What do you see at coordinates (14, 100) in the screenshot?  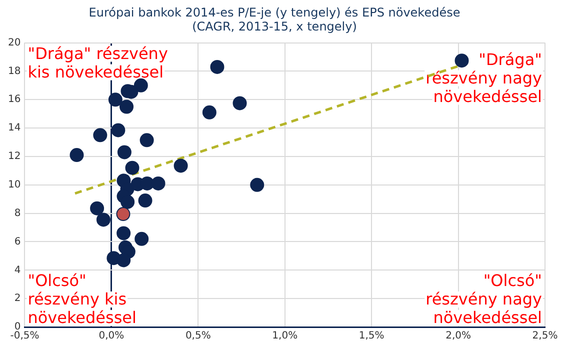 I see `y-tick-label: 16` at bounding box center [14, 100].